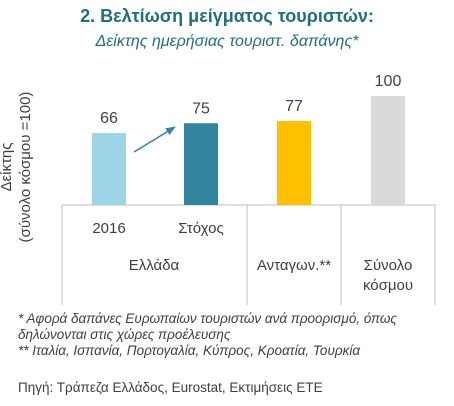  Describe the element at coordinates (201, 108) in the screenshot. I see `data-label-1: 75` at that location.